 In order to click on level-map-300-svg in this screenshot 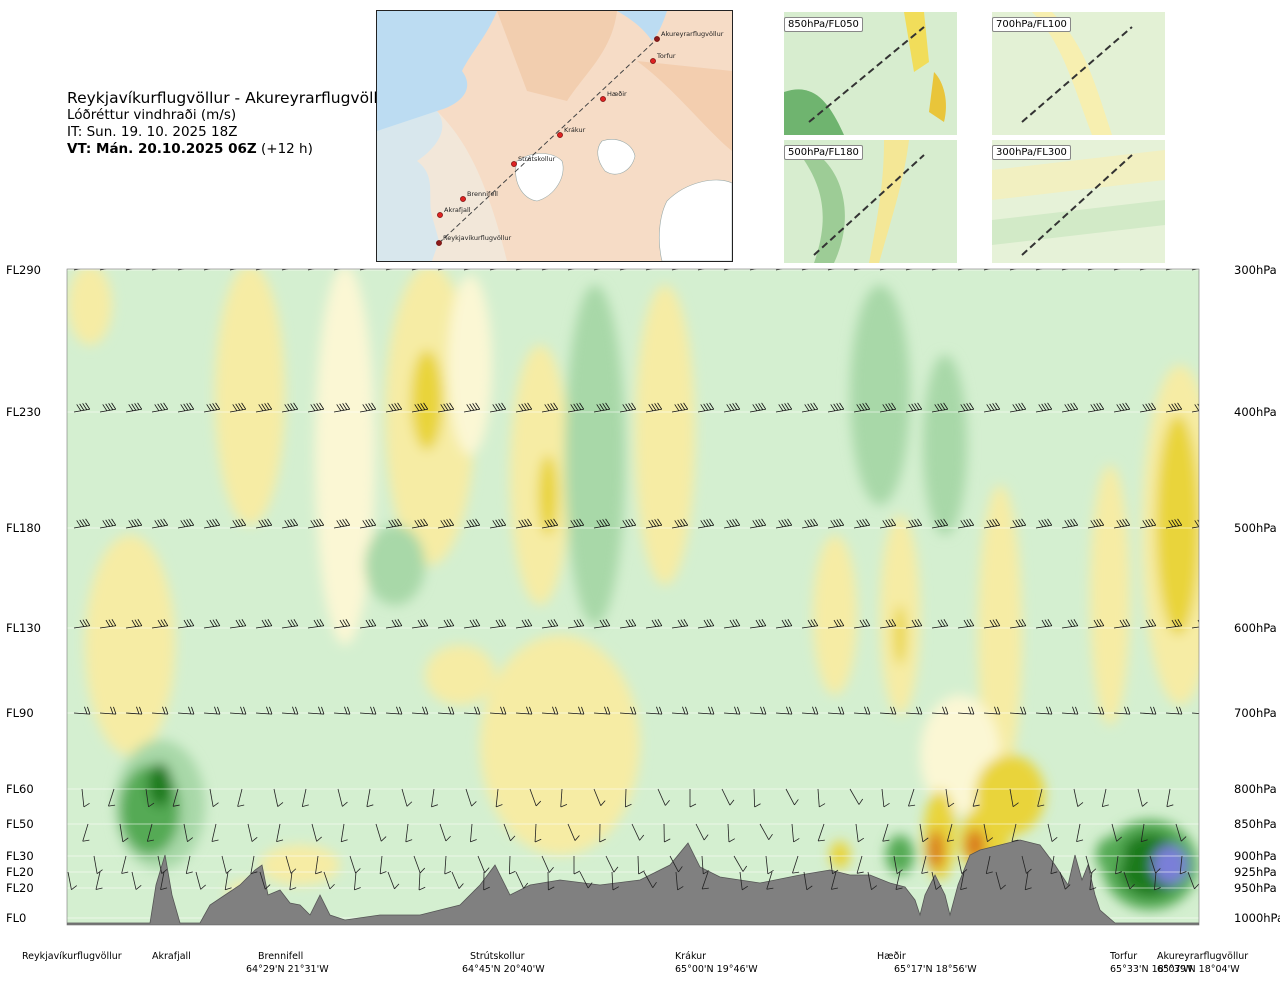, I will do `click(1078, 201)`.